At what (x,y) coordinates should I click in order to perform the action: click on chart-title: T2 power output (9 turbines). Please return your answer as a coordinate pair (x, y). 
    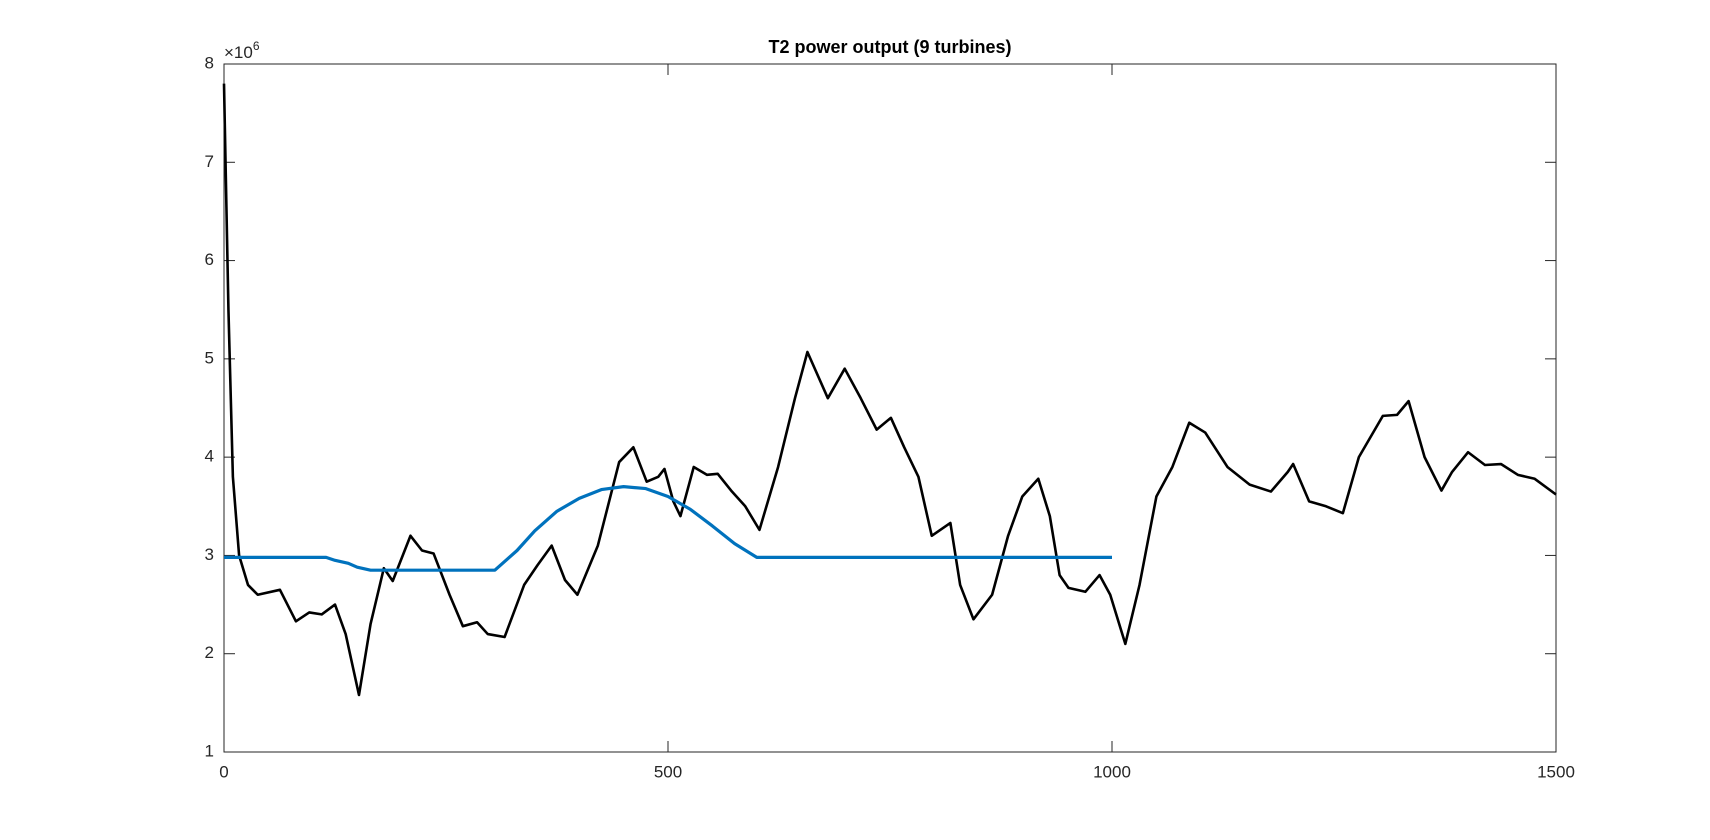
    Looking at the image, I should click on (890, 47).